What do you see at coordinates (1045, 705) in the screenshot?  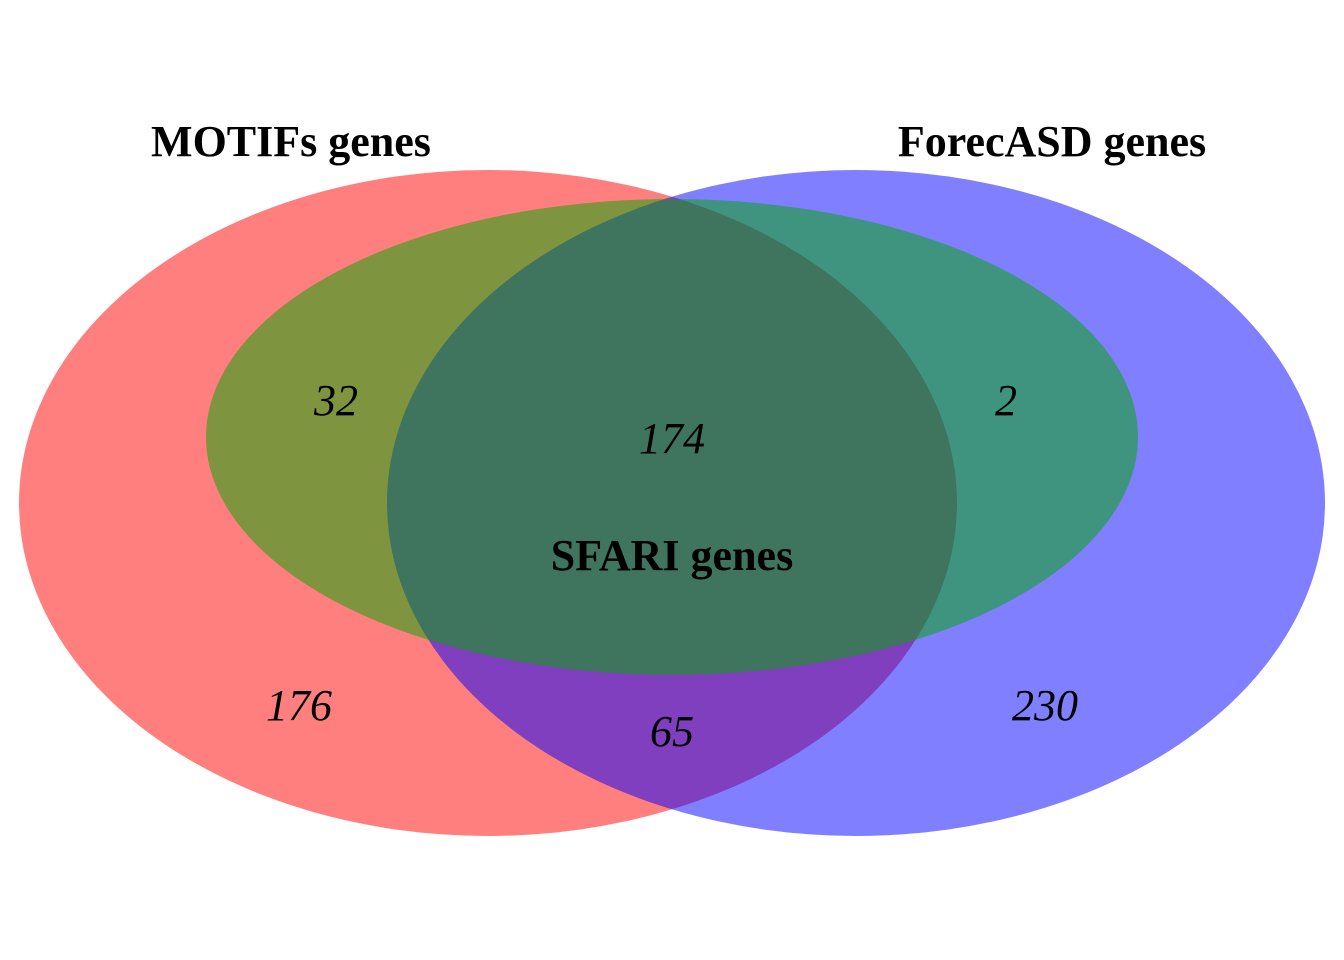 I see `count-forecasd-only: 230` at bounding box center [1045, 705].